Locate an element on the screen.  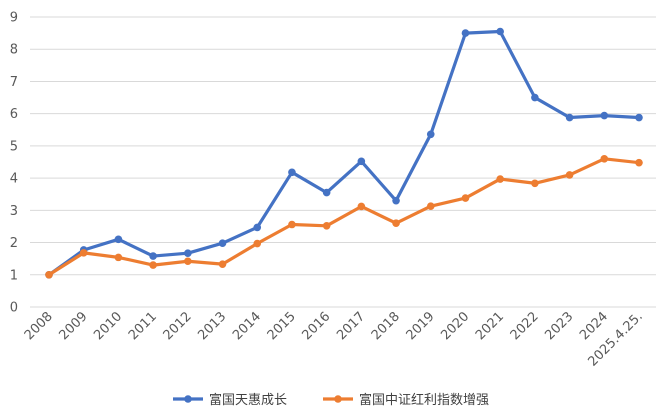
x-tick-label: 2018 is located at coordinates (386, 326).